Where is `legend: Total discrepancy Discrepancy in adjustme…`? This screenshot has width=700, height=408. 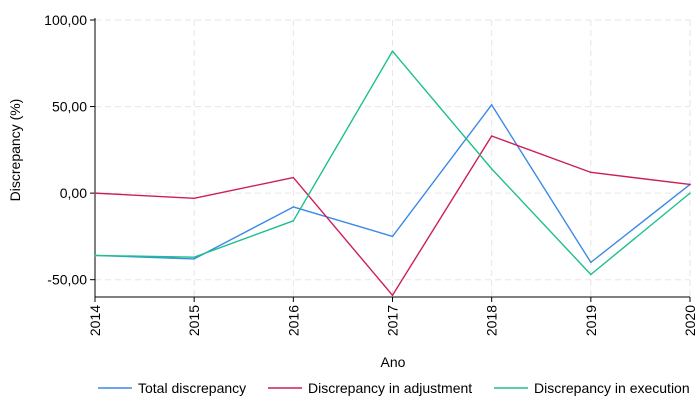 legend: Total discrepancy Discrepancy in adjustme… is located at coordinates (394, 388).